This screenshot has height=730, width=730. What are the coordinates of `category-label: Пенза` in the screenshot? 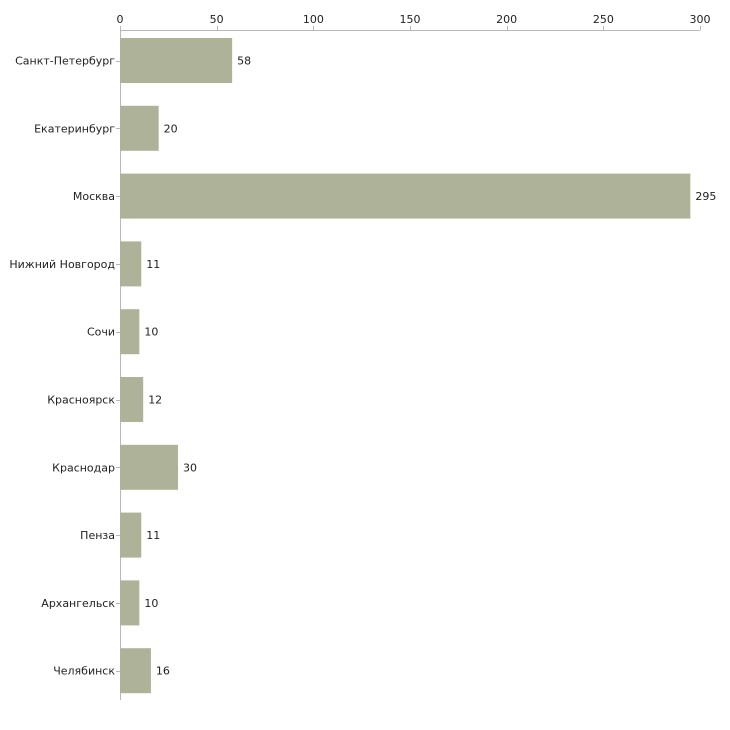 It's located at (97, 535).